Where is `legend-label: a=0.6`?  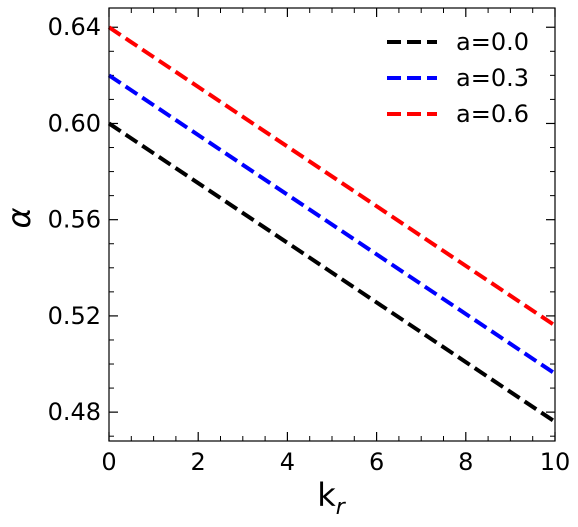 legend-label: a=0.6 is located at coordinates (492, 114).